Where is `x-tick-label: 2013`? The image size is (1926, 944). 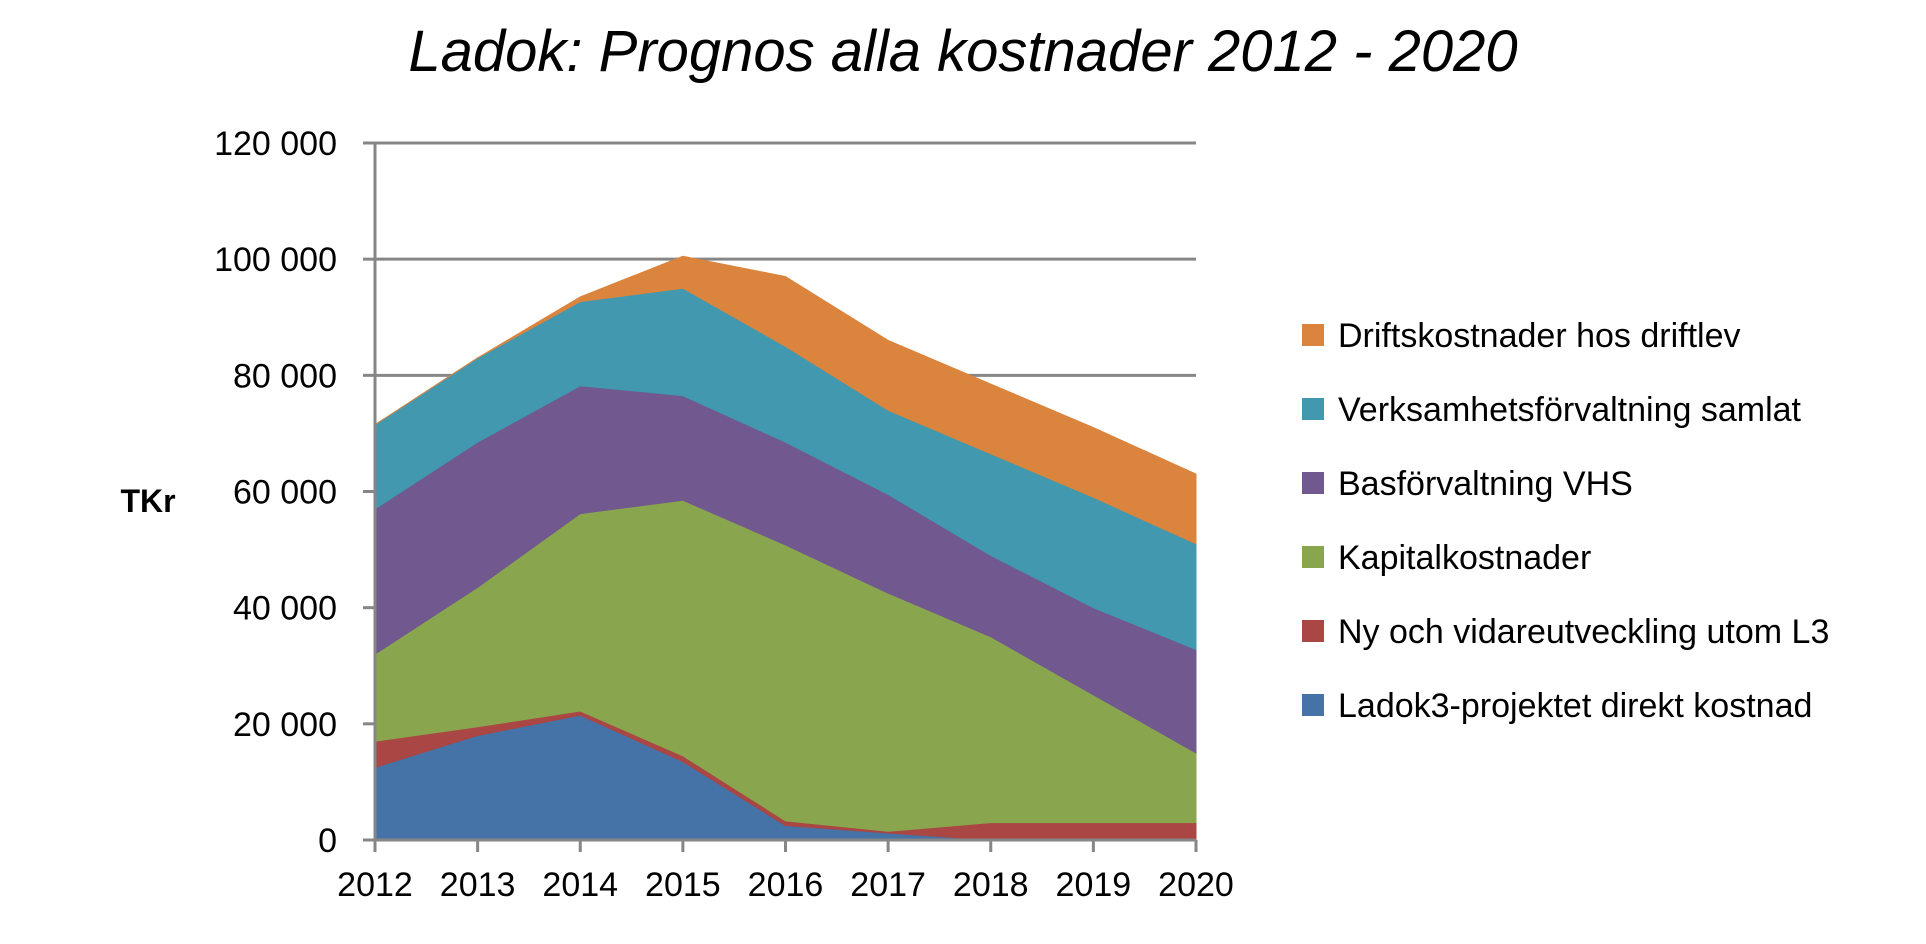 x-tick-label: 2013 is located at coordinates (478, 885).